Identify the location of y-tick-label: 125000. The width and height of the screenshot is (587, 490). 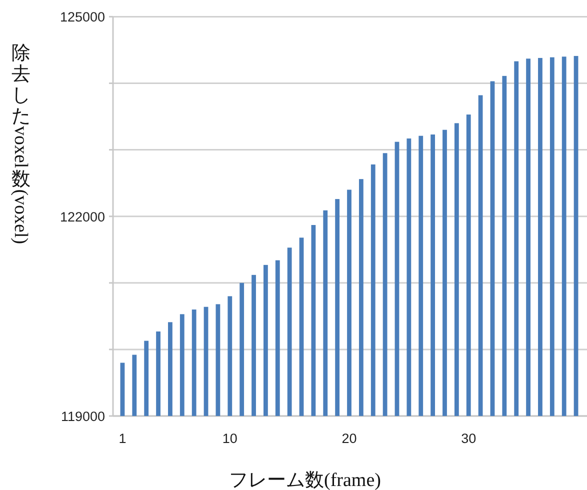
(82, 17).